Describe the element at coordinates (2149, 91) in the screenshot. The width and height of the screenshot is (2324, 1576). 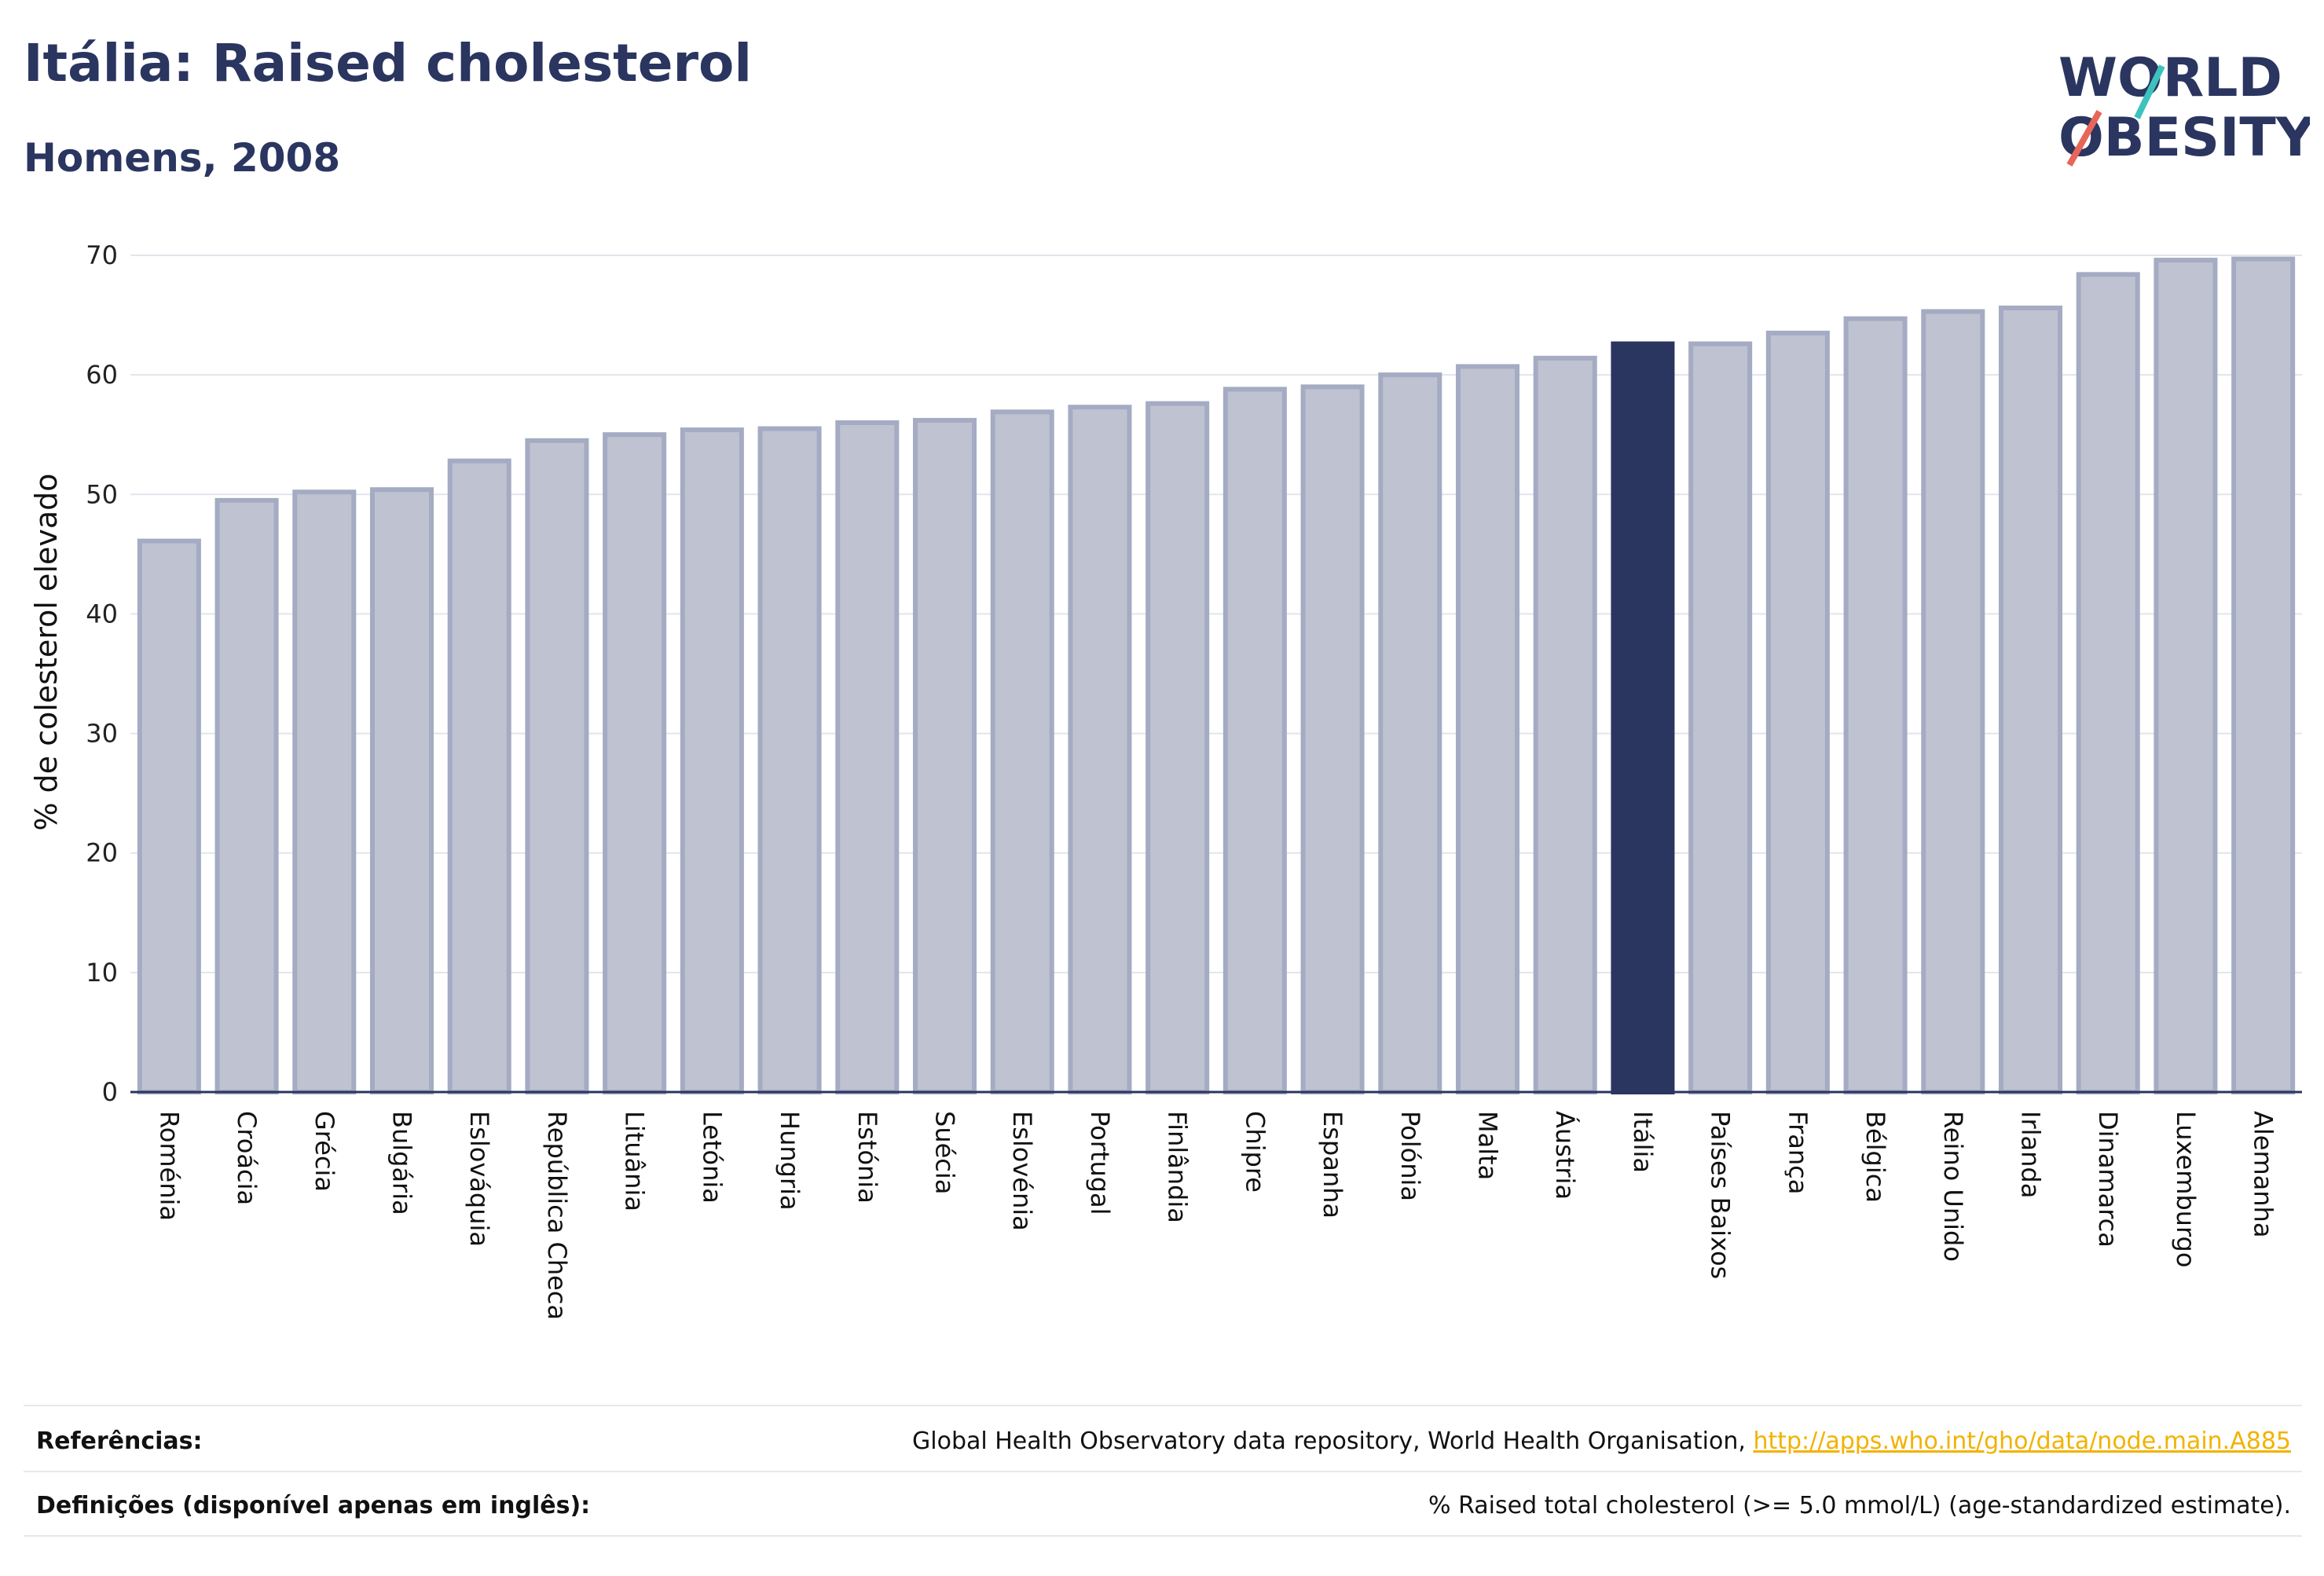
I see `logo-slash-teal` at that location.